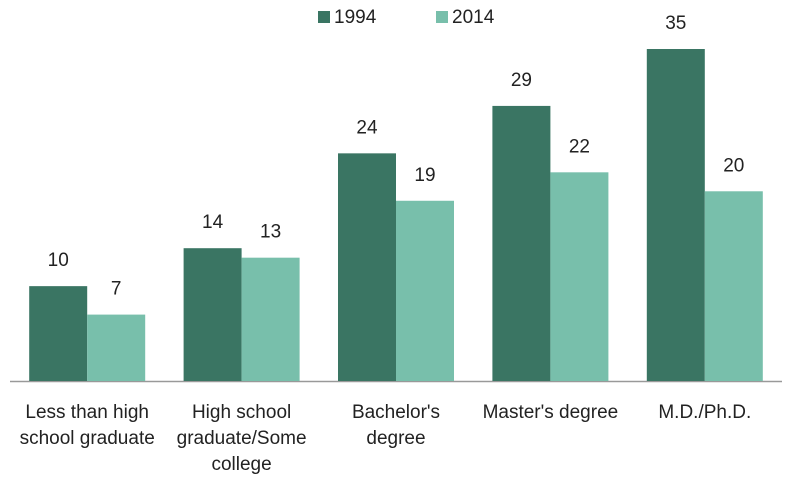 This screenshot has height=479, width=798. Describe the element at coordinates (705, 412) in the screenshot. I see `x-tick-label: M.D./Ph.D.` at that location.